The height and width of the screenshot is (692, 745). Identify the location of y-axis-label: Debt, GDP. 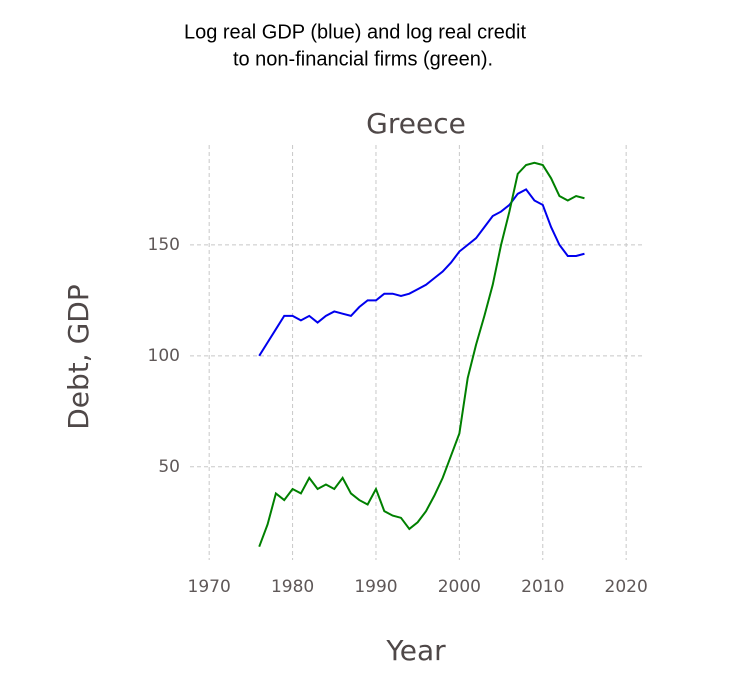
(78, 356).